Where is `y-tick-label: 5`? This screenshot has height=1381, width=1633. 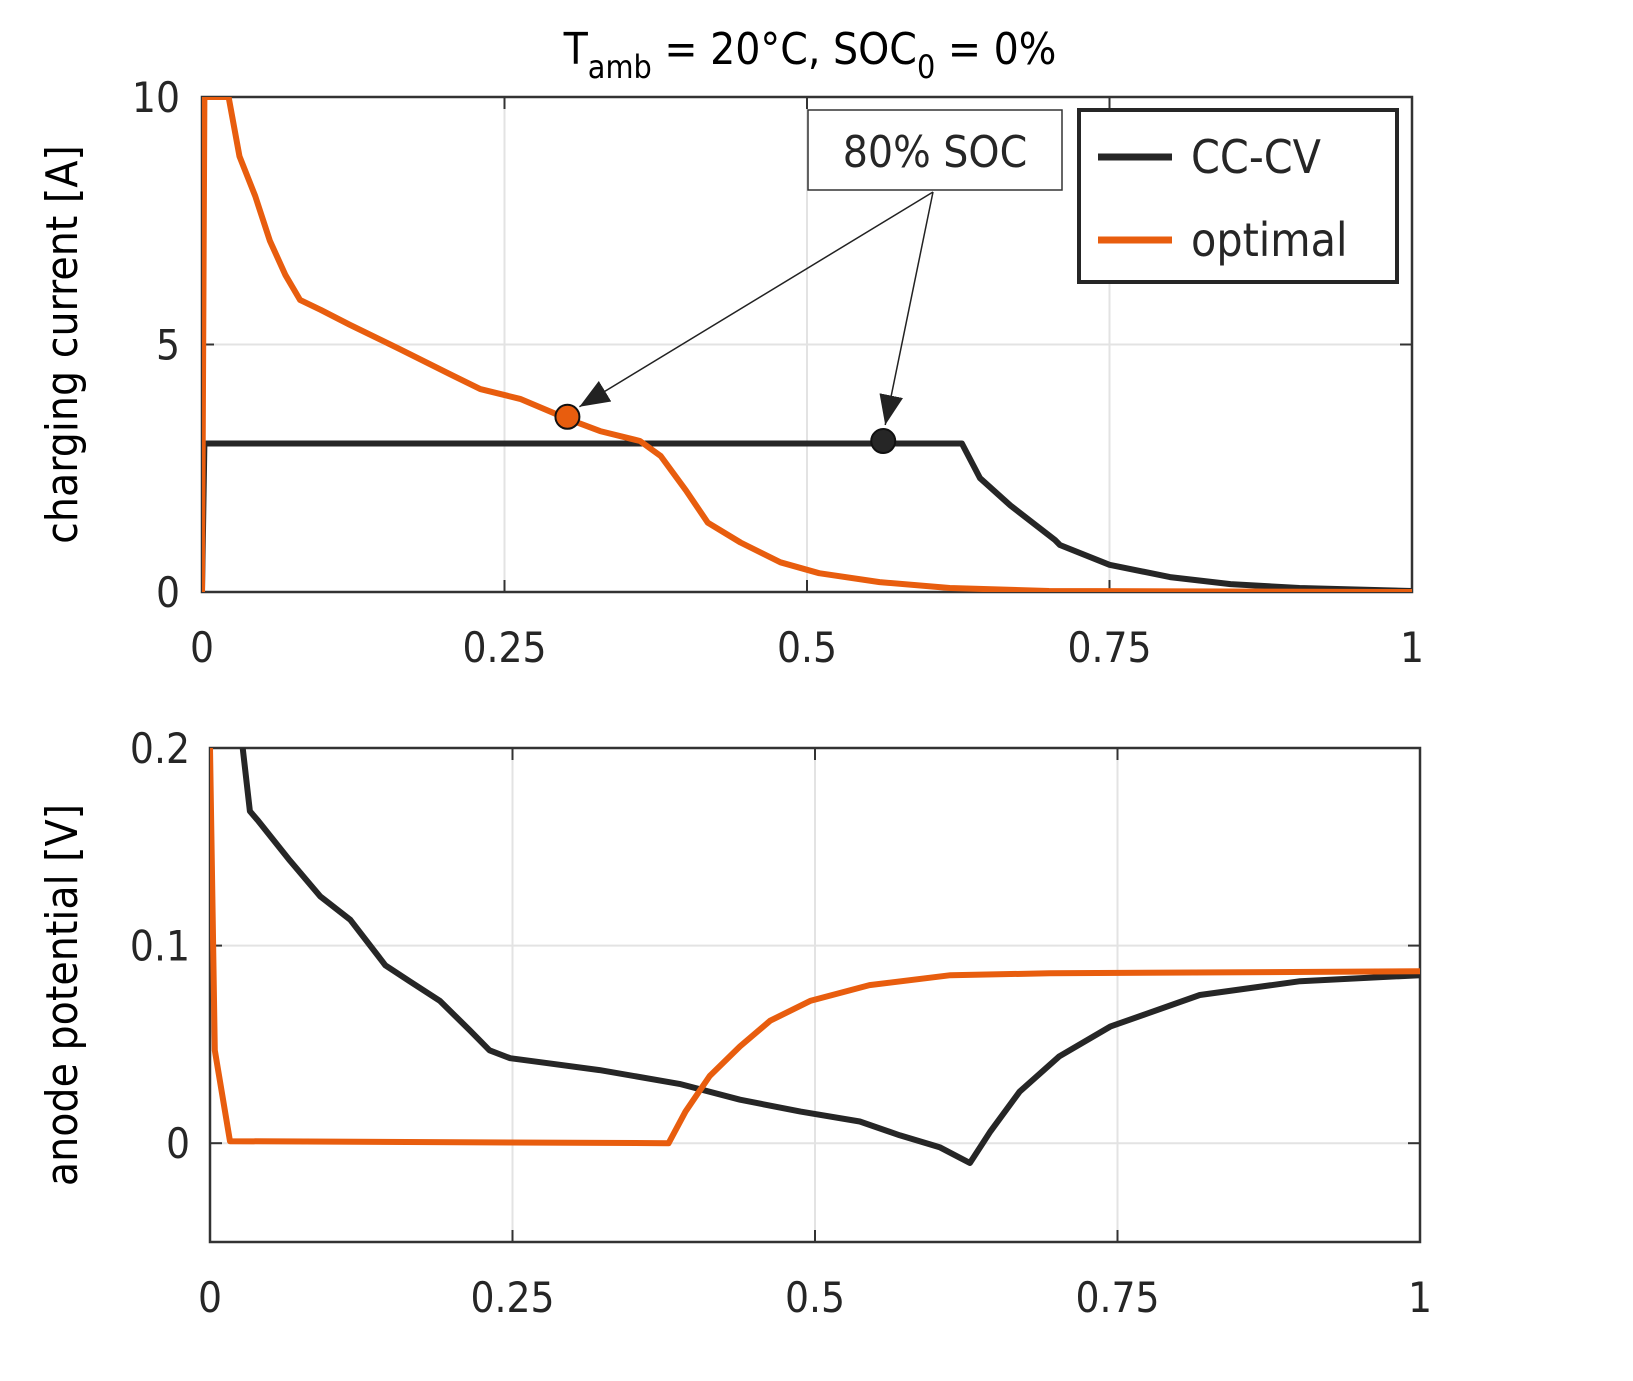 y-tick-label: 5 is located at coordinates (168, 345).